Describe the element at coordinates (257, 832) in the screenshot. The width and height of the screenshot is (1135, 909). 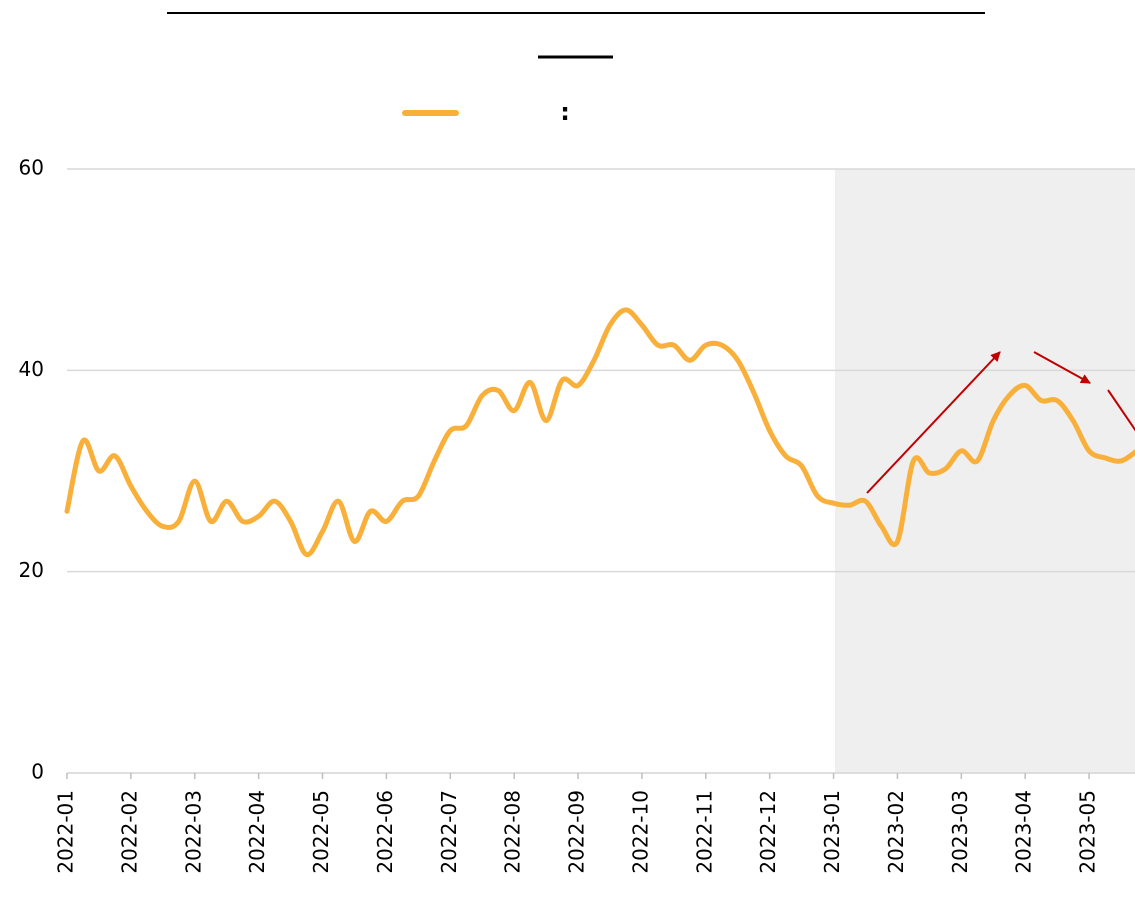
I see `x-tick-label: 2022-04` at that location.